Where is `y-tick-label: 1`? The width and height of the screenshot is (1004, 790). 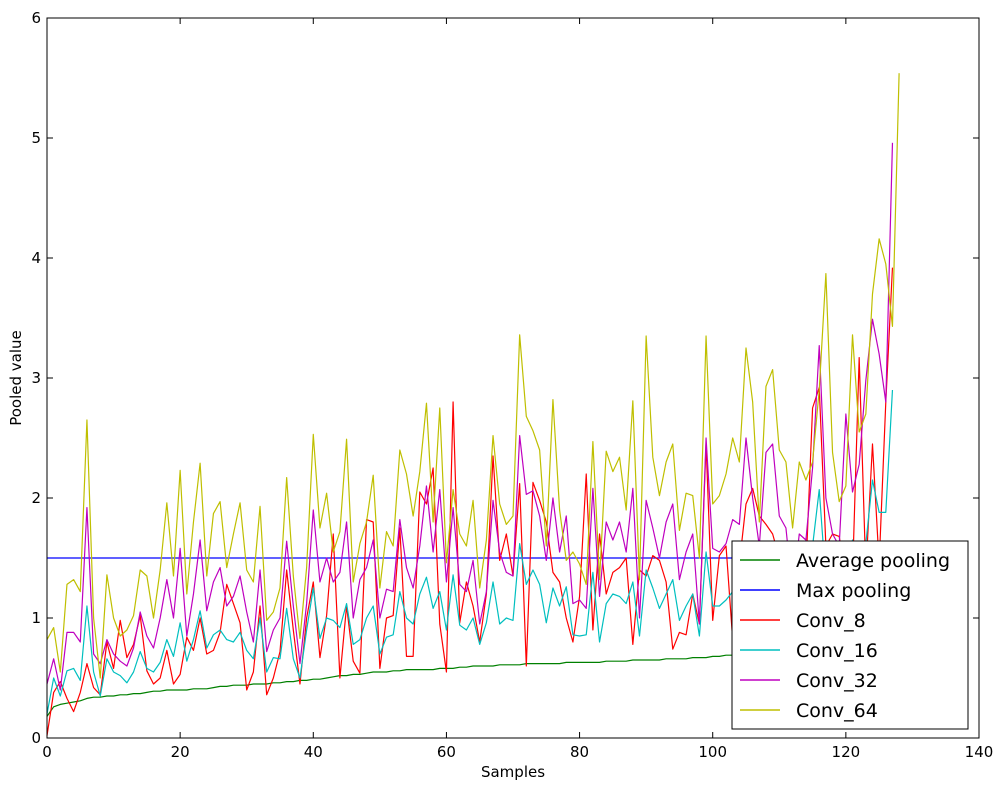
y-tick-label: 1 is located at coordinates (36, 618).